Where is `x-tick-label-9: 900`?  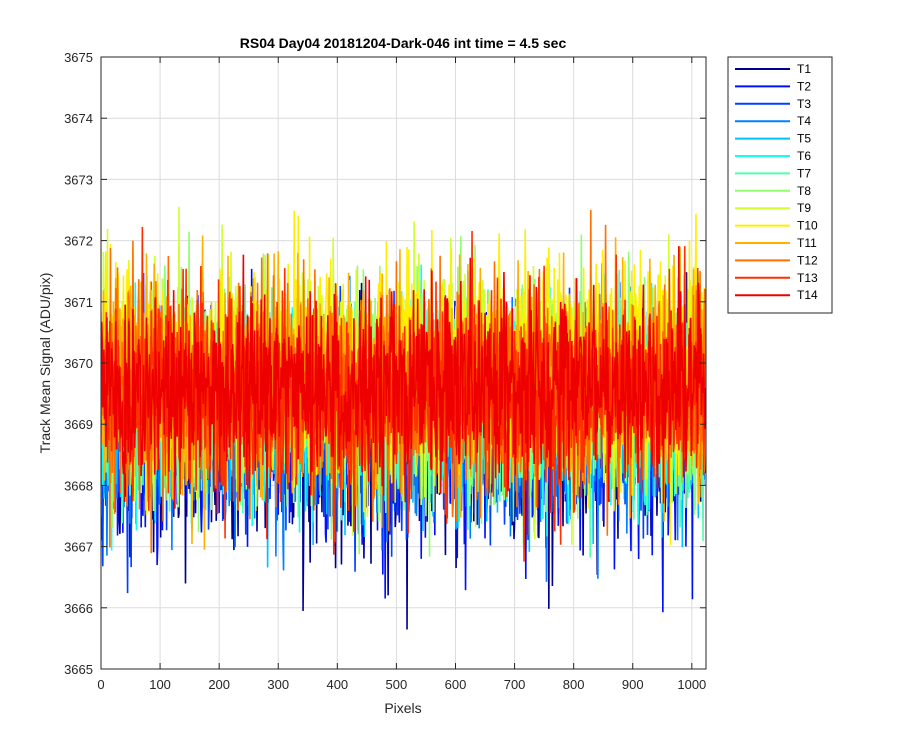
x-tick-label-9: 900 is located at coordinates (633, 684).